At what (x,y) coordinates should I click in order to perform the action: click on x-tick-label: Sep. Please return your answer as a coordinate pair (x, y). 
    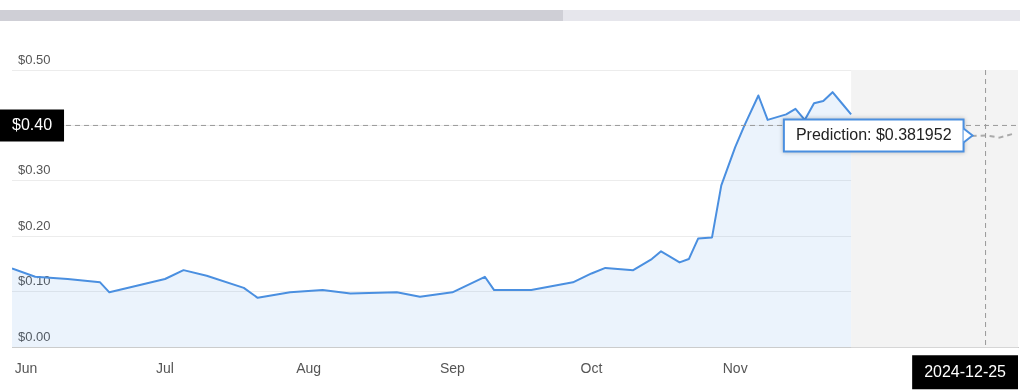
    Looking at the image, I should click on (452, 368).